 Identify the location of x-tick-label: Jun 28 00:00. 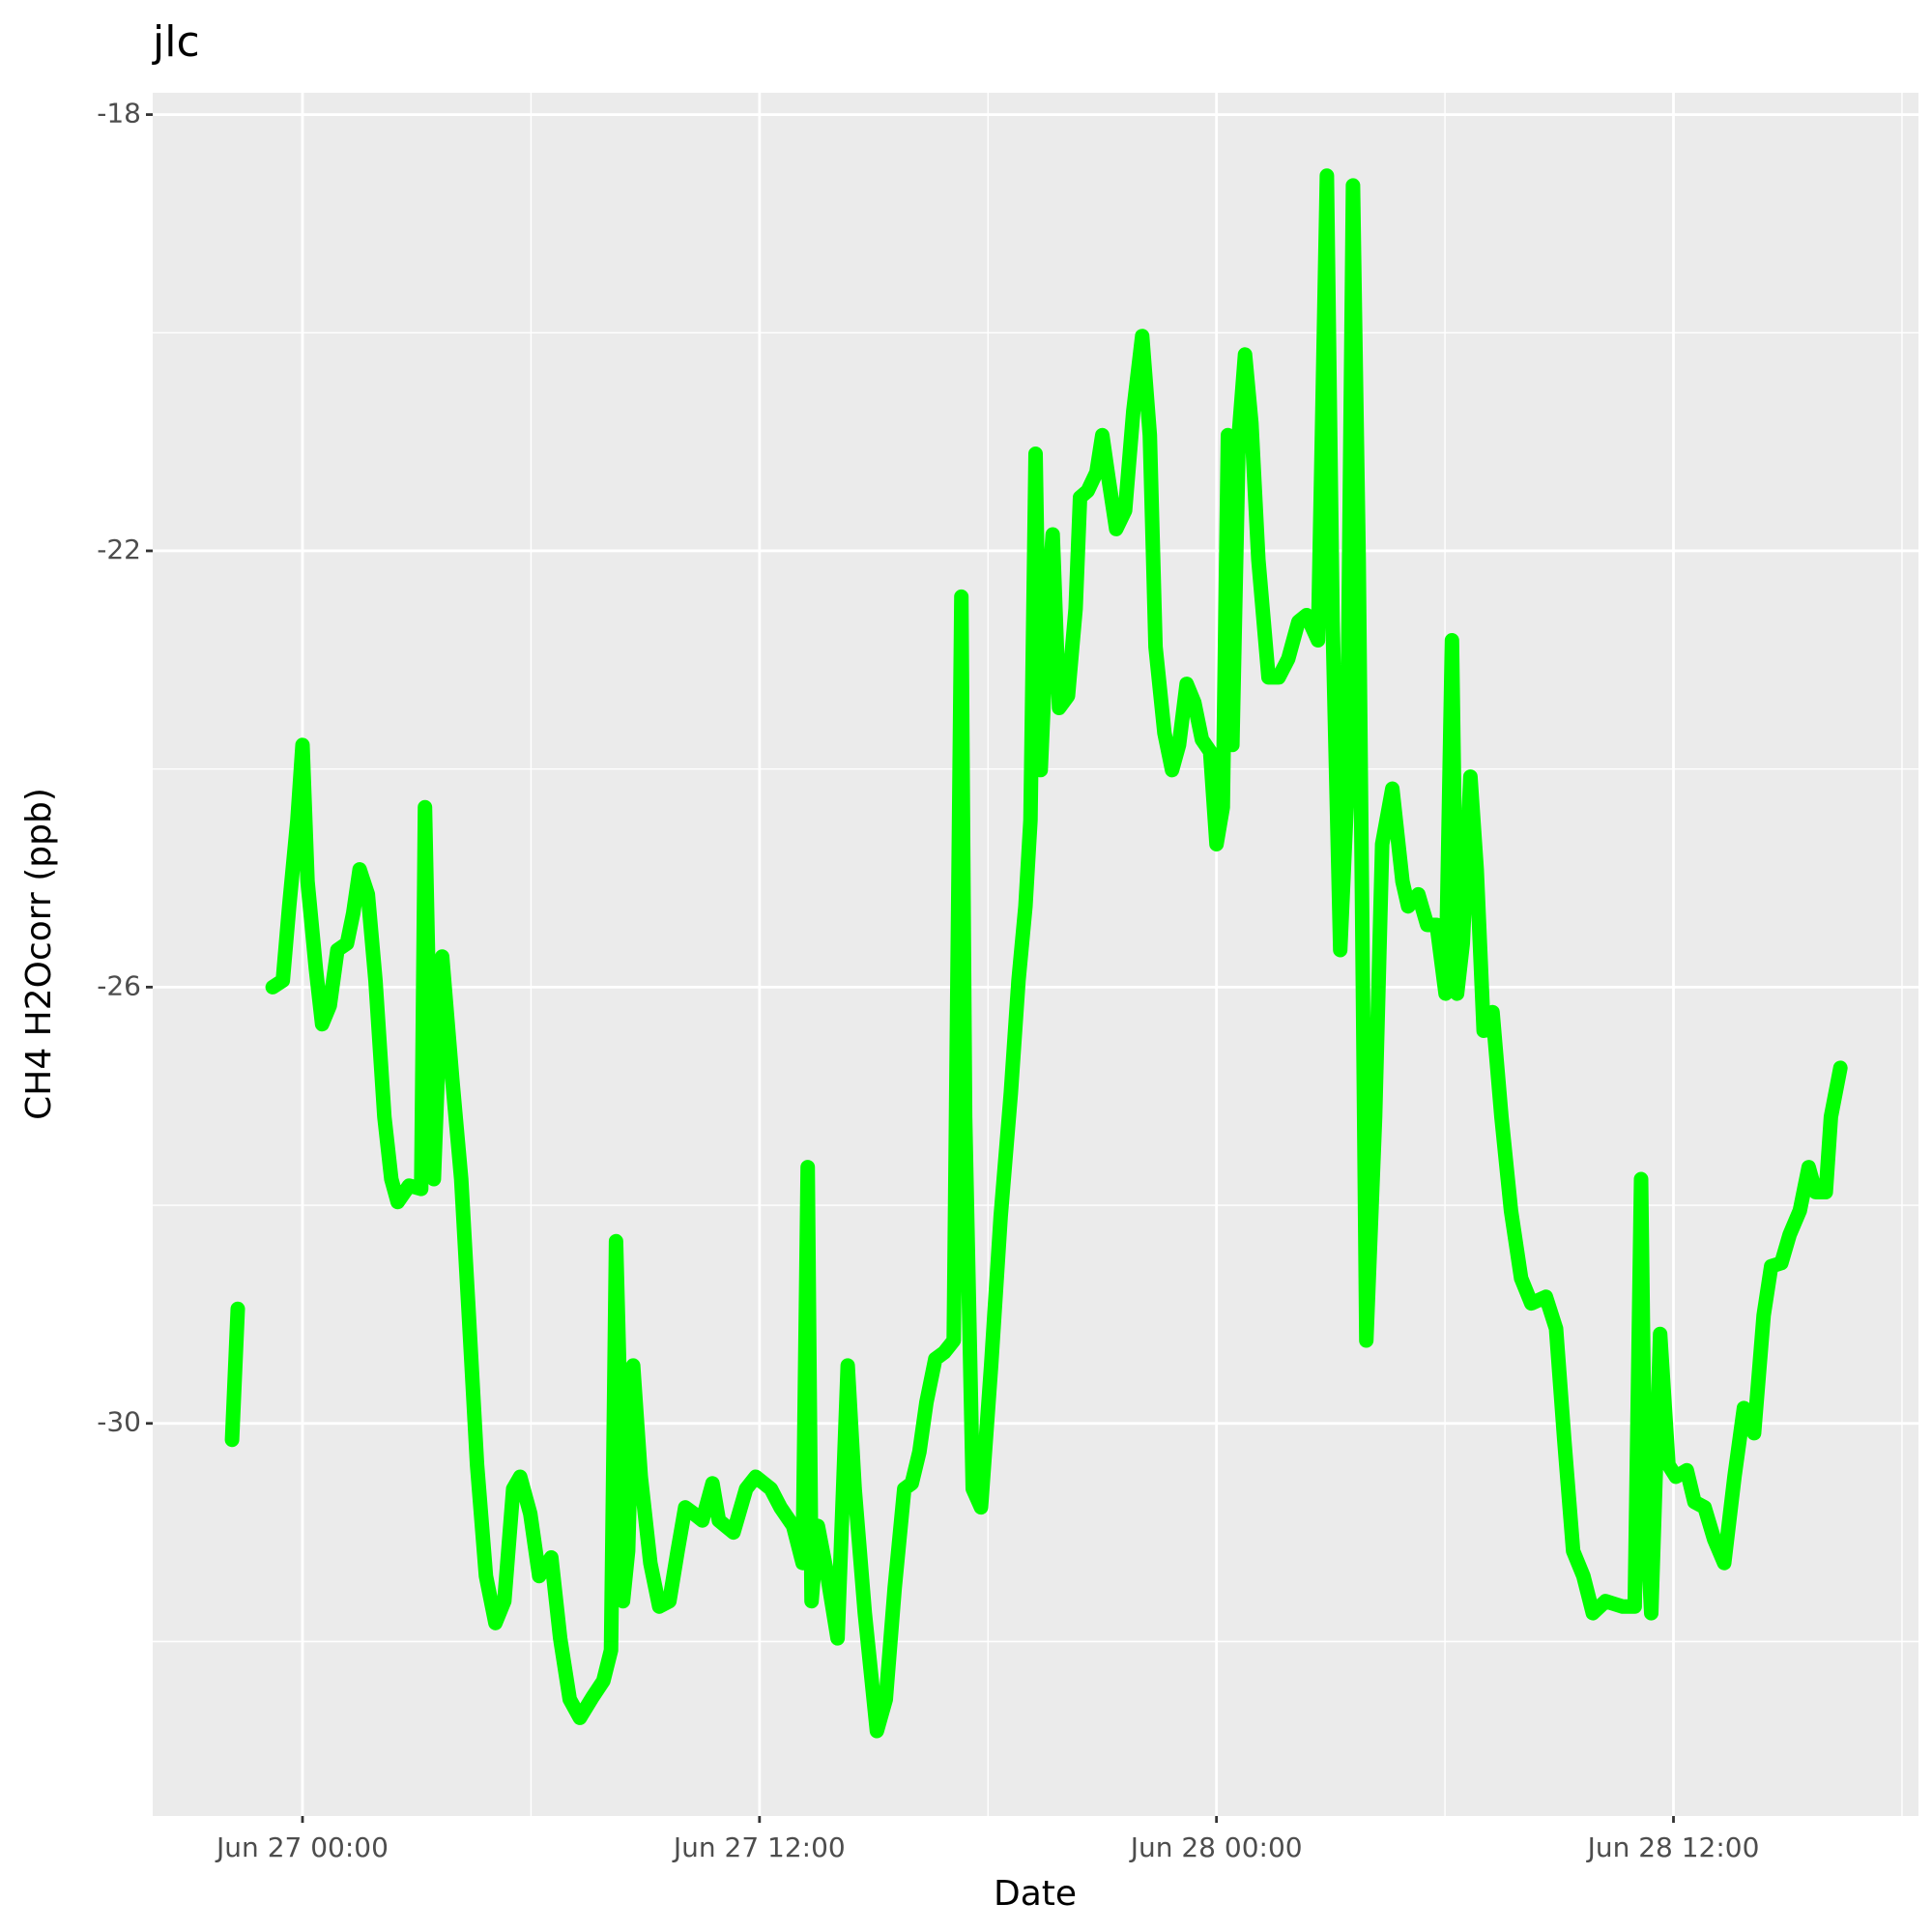
(1216, 1847).